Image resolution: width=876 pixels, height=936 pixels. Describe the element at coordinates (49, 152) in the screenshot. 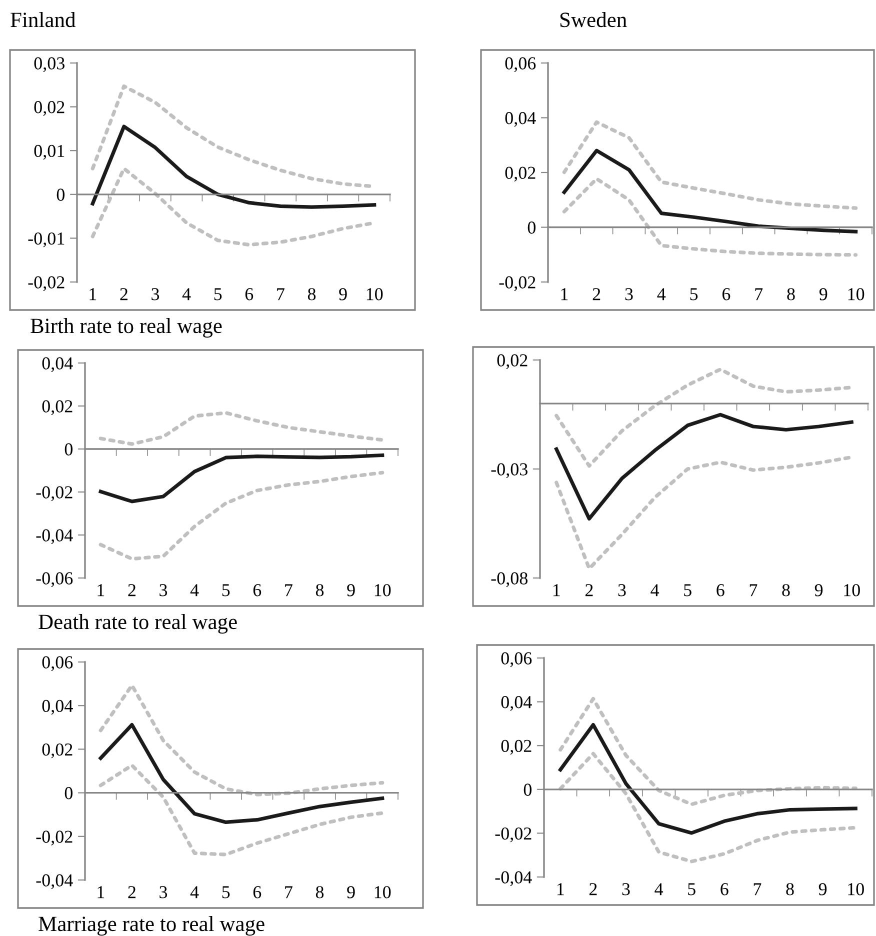

I see `y-tick-label: 0,01` at that location.